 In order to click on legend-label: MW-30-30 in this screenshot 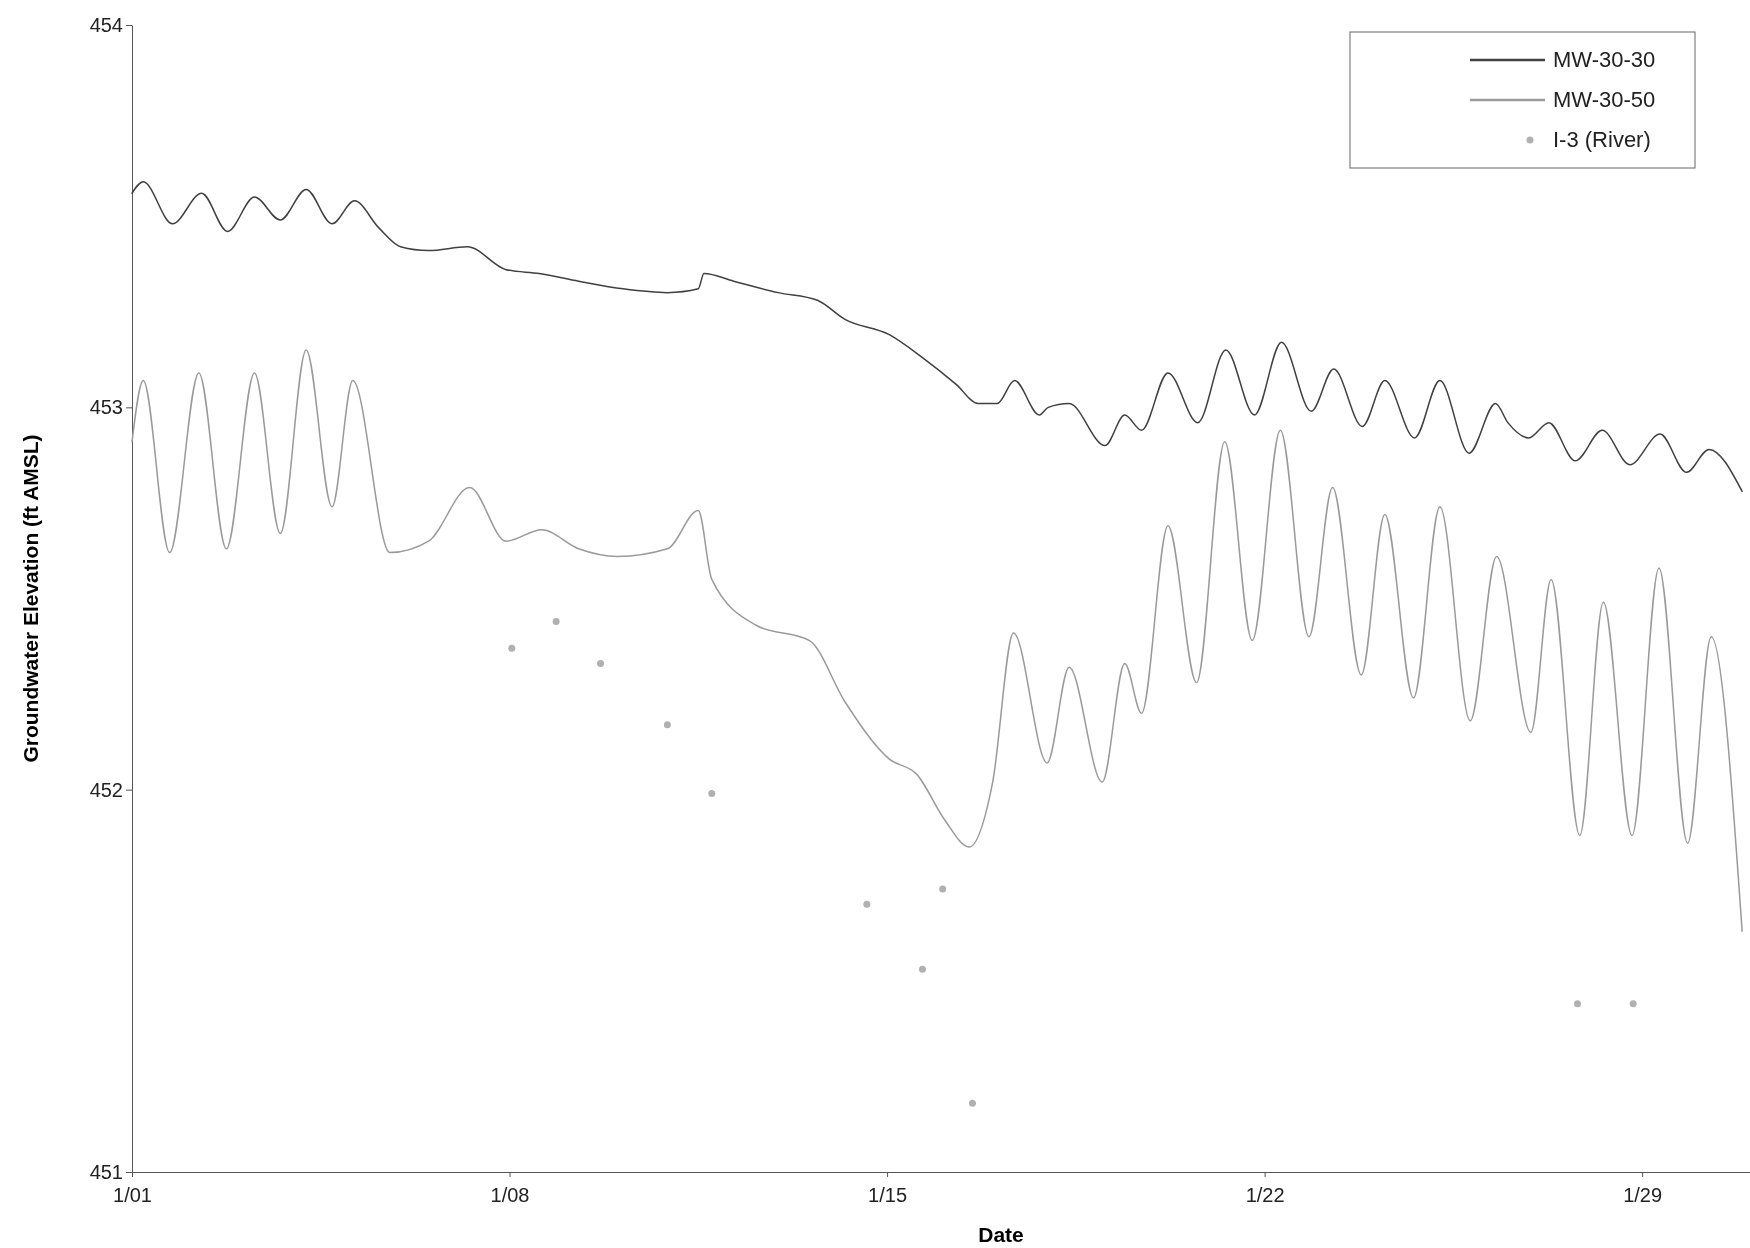, I will do `click(1604, 59)`.